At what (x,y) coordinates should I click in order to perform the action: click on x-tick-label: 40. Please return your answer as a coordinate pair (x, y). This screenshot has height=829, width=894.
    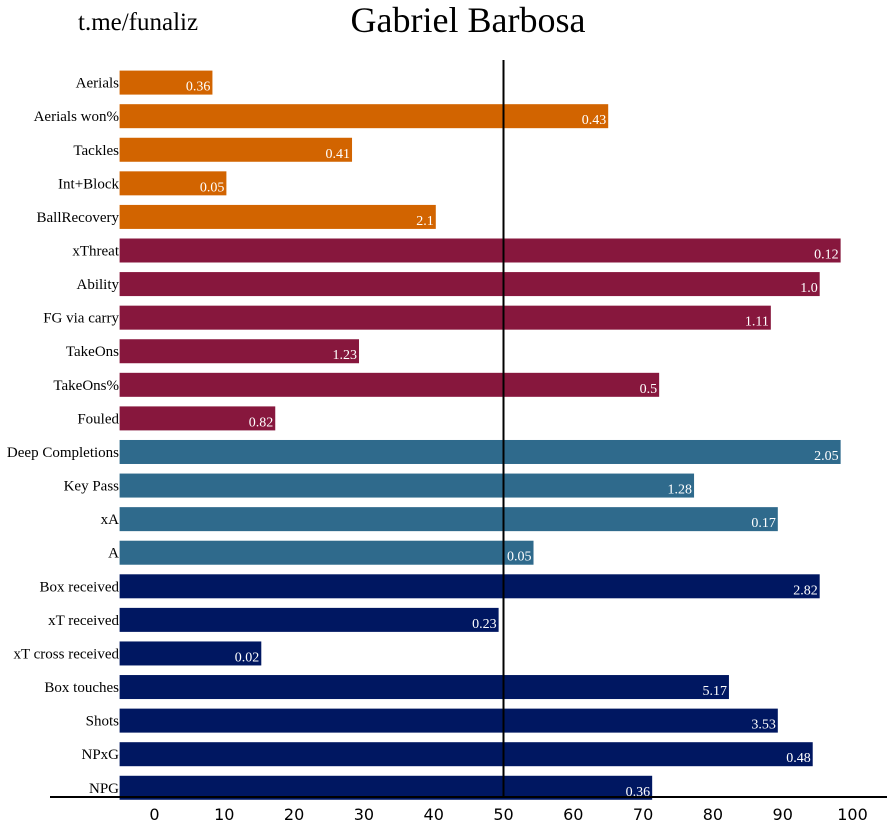
    Looking at the image, I should click on (434, 814).